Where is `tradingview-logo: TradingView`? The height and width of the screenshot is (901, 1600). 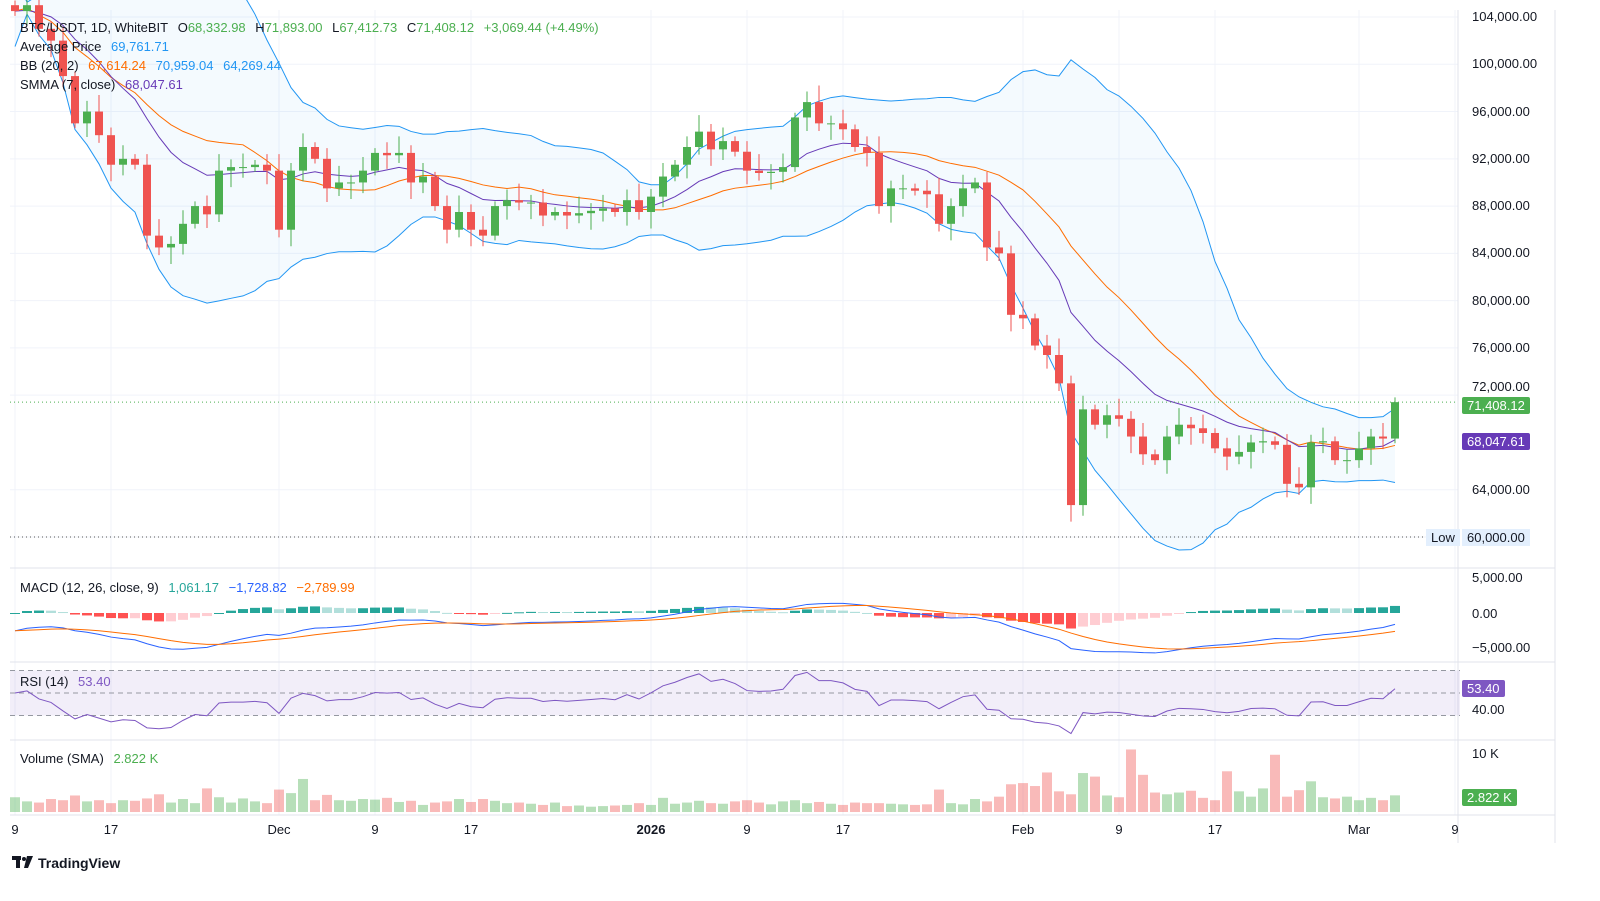 tradingview-logo: TradingView is located at coordinates (66, 863).